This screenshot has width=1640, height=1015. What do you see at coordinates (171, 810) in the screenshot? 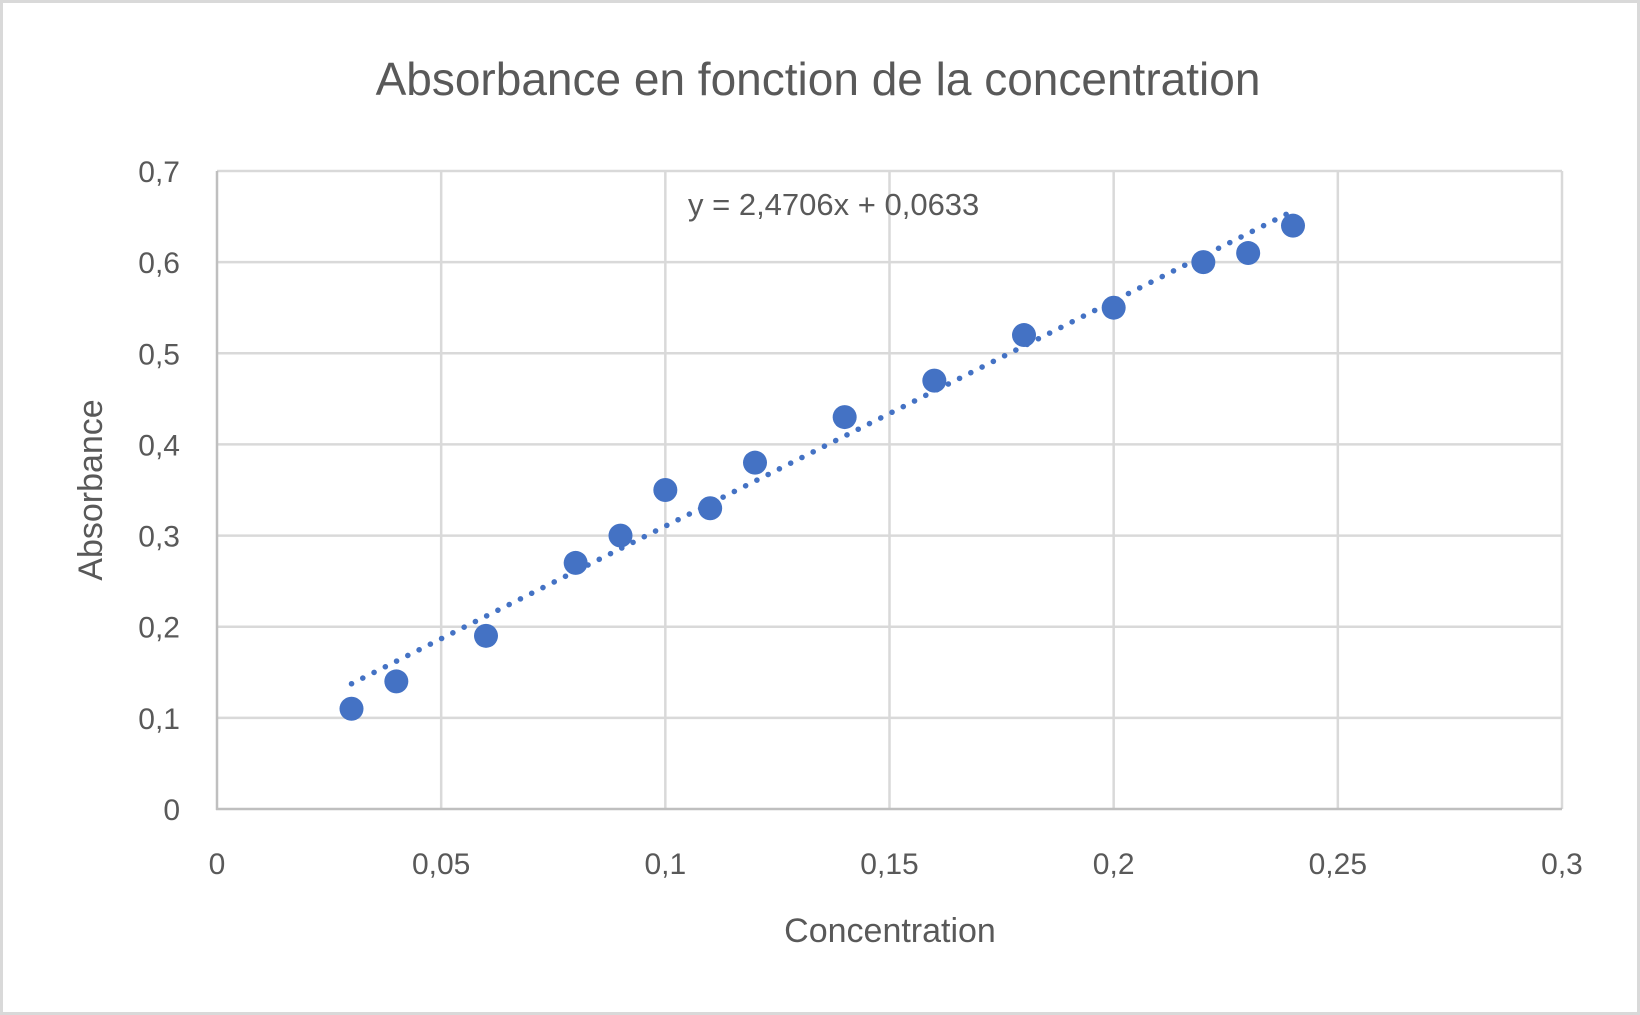
I see `y-tick-label: 0` at bounding box center [171, 810].